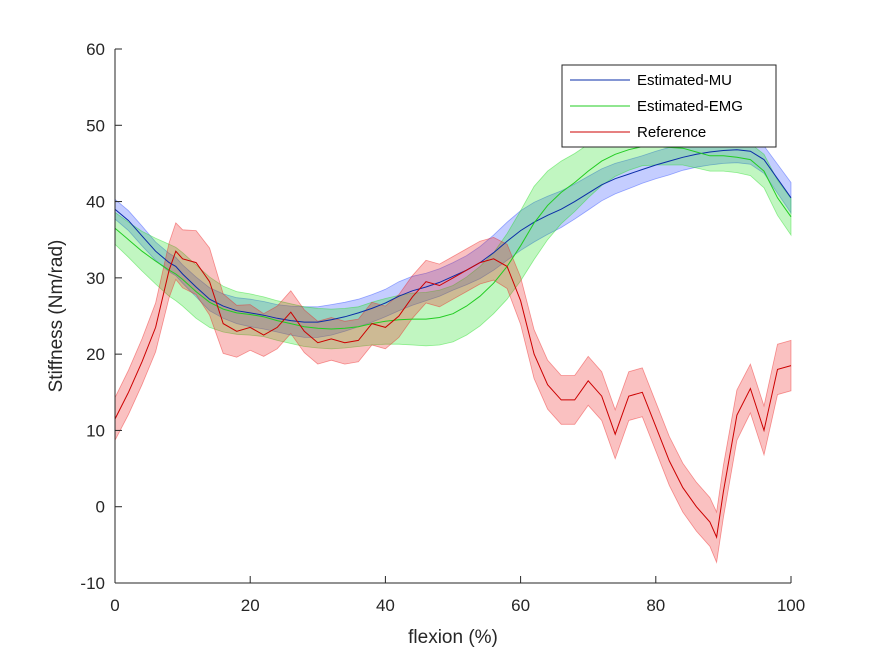 The image size is (875, 656). Describe the element at coordinates (453, 637) in the screenshot. I see `x-axis-label: flexion (%)` at that location.